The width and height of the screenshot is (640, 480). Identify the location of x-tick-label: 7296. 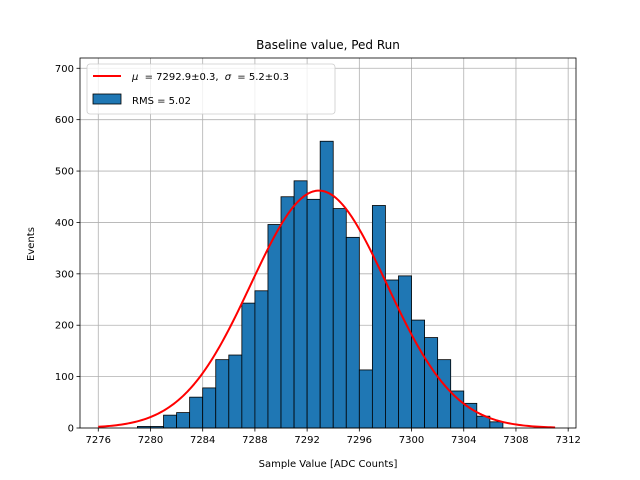
(359, 440).